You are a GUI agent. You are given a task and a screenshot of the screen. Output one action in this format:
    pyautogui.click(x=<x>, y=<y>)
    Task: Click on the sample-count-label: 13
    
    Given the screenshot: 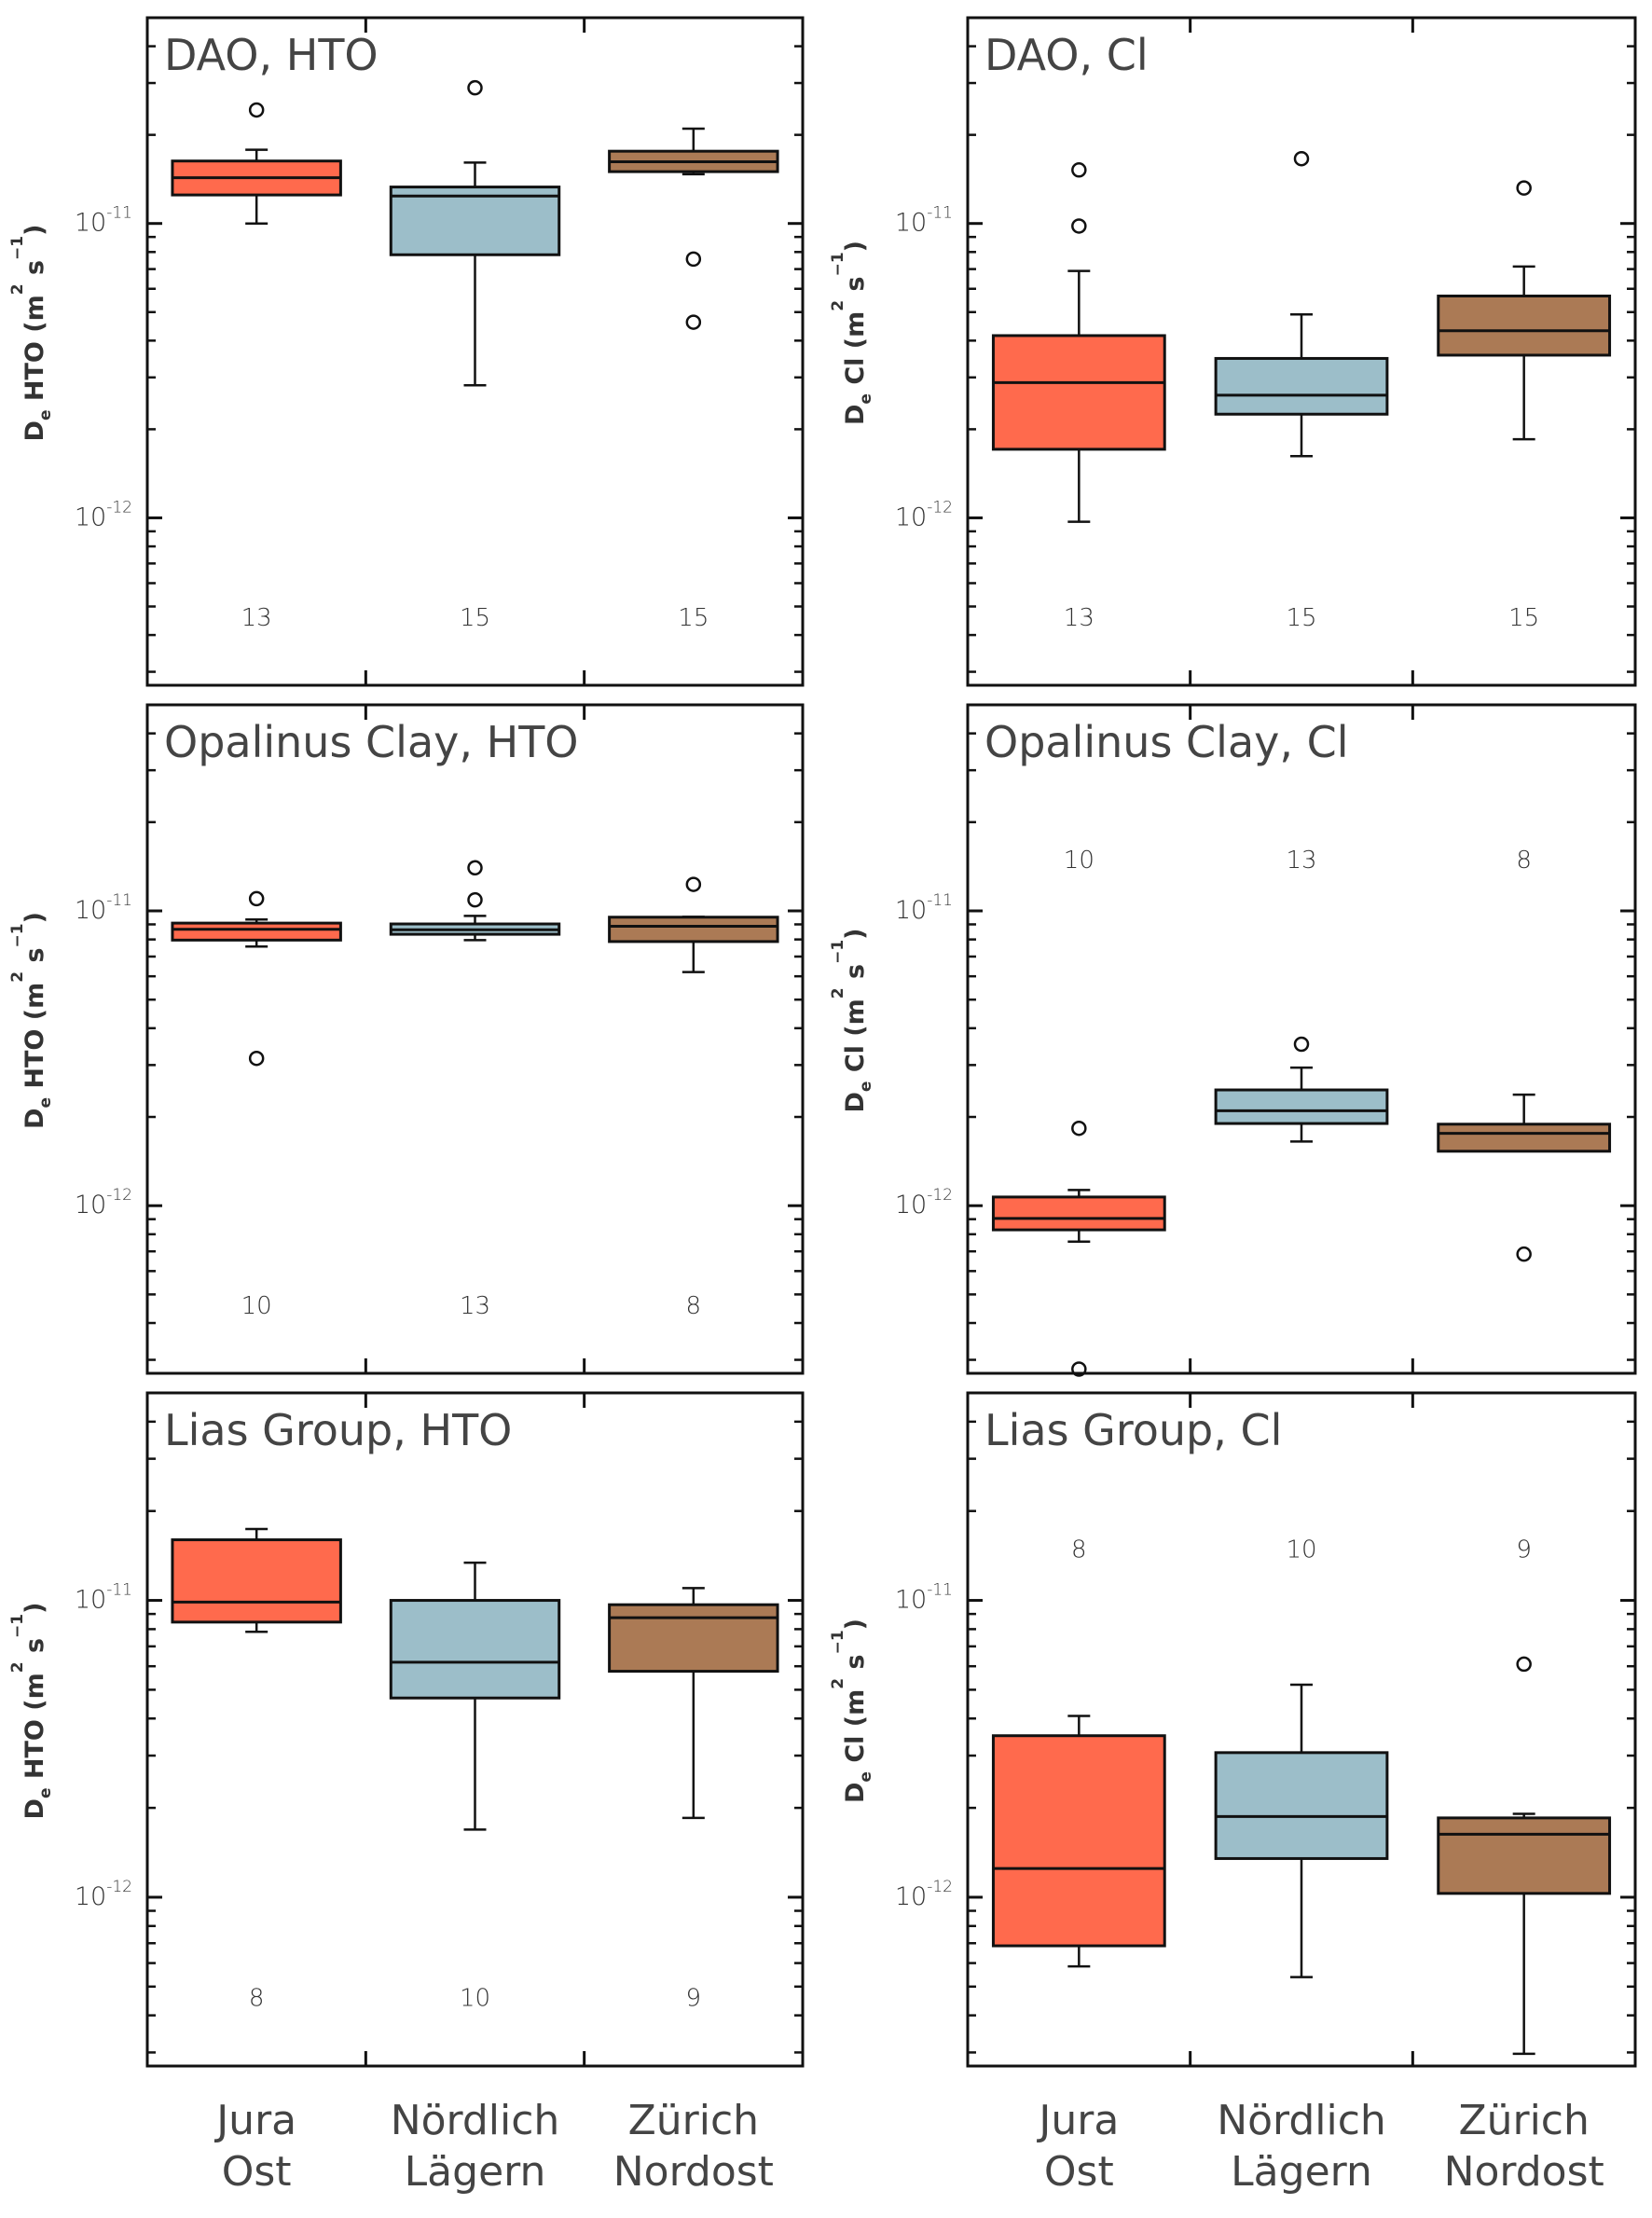 What is the action you would take?
    pyautogui.click(x=475, y=1306)
    